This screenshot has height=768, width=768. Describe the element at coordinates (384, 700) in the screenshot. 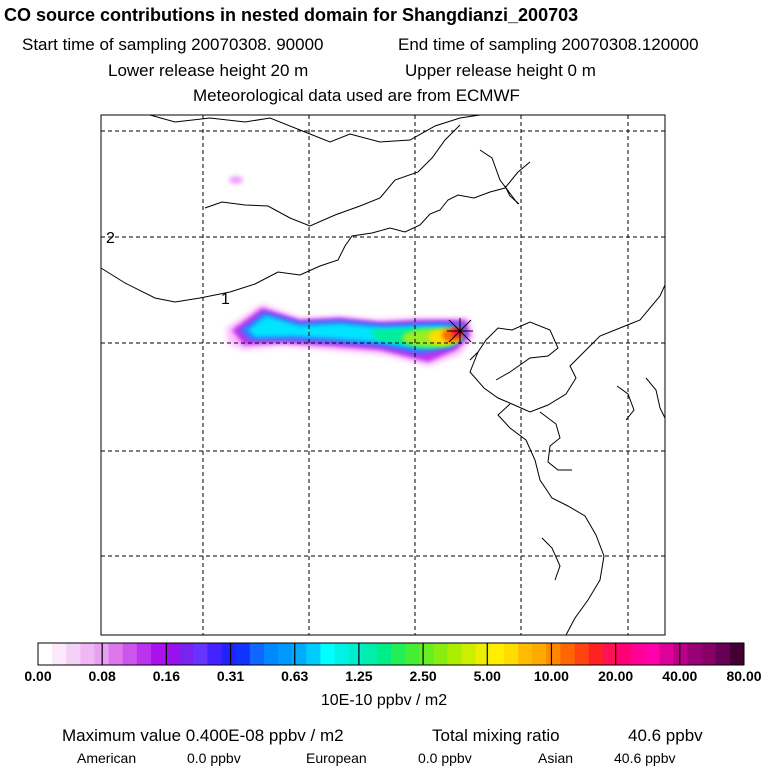

I see `colorbar-unit-label: 10E-10 ppbv / m2` at that location.